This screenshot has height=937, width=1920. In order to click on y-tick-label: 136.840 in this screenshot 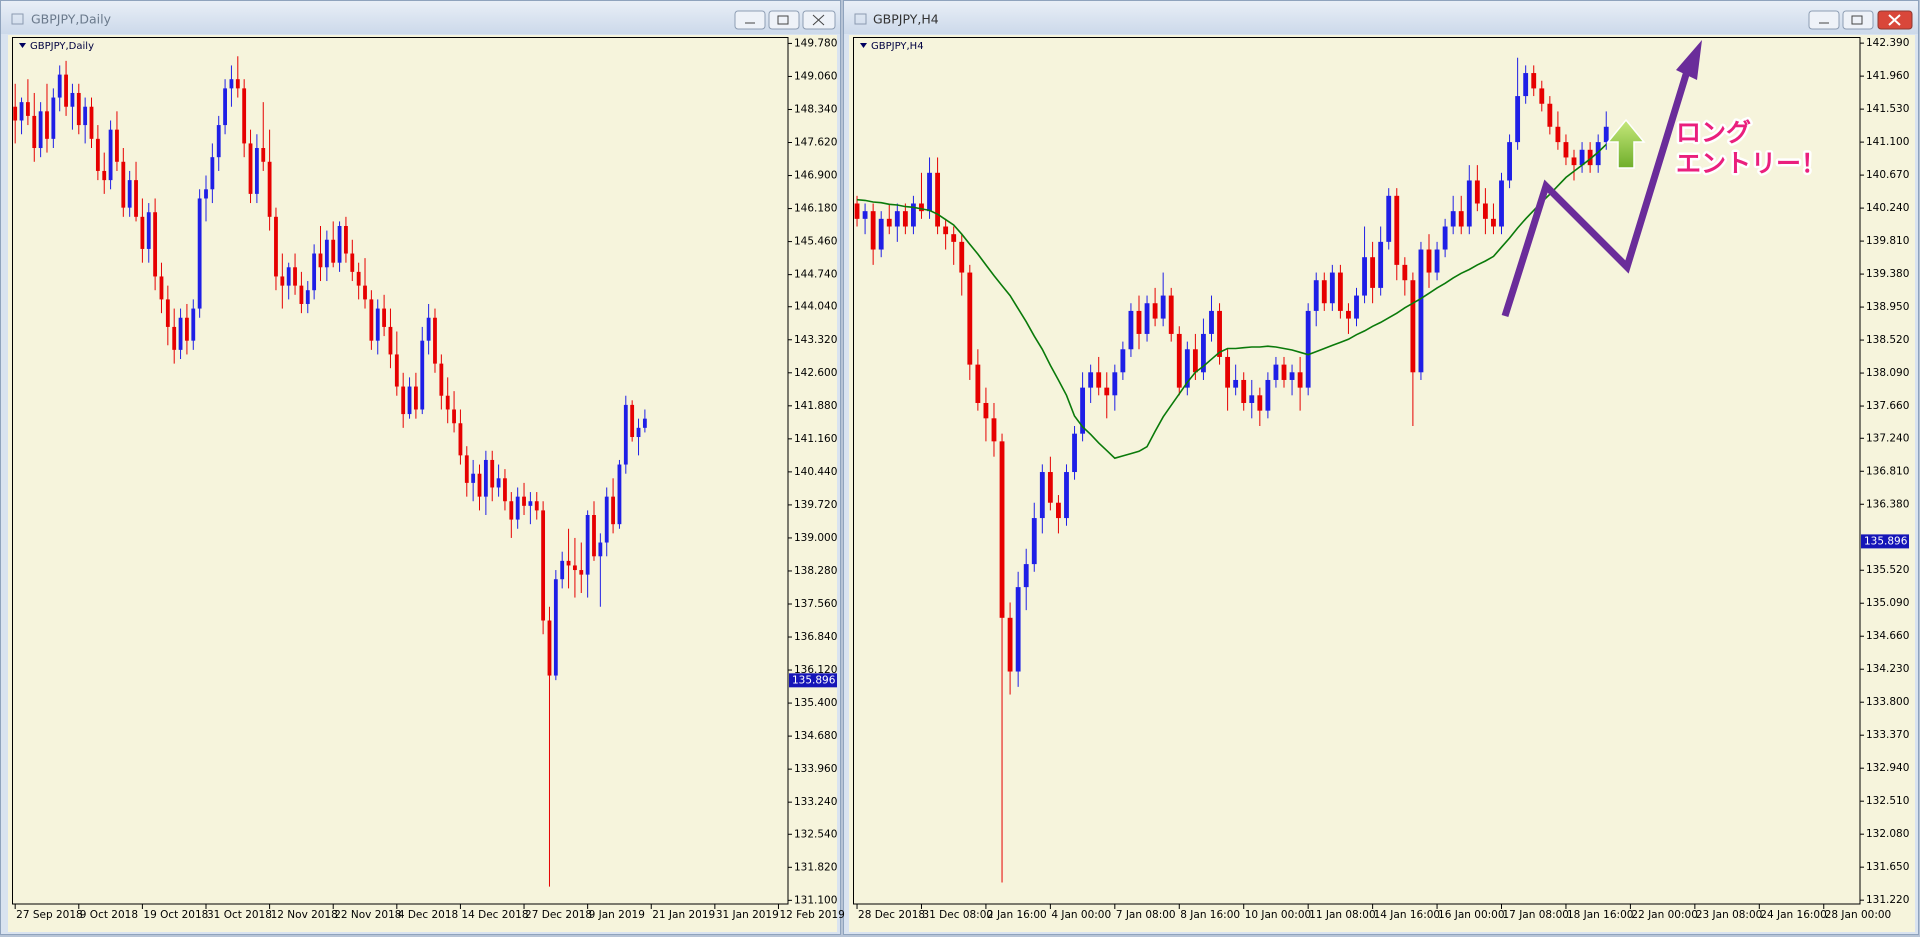, I will do `click(815, 637)`.